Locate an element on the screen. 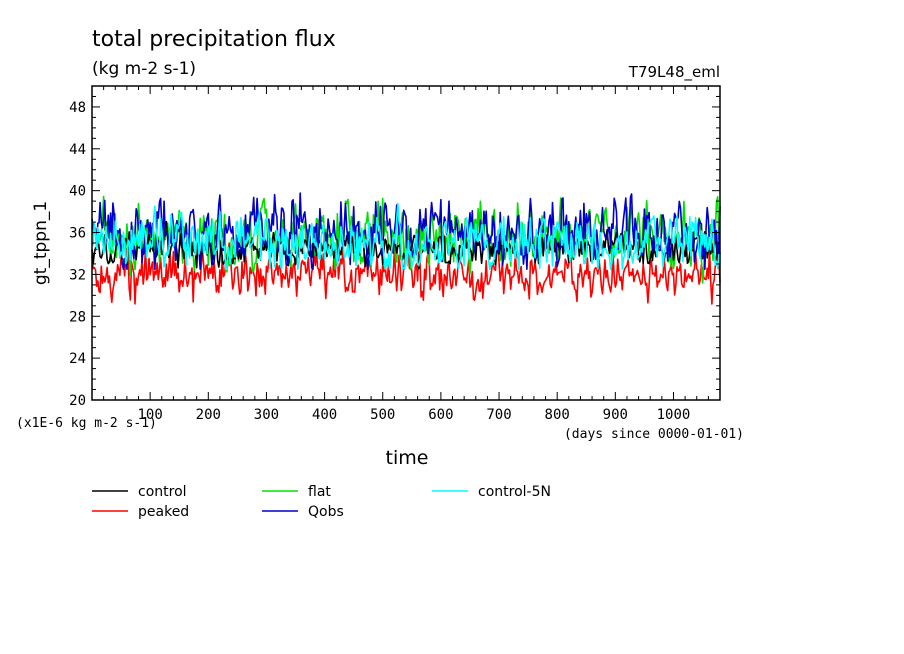  legend-label-peaked: peaked is located at coordinates (163, 512).